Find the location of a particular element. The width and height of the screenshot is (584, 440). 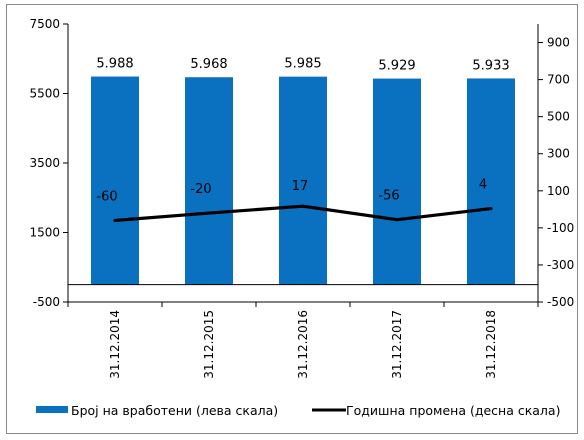

x-tick-label: 31.12.2018 is located at coordinates (491, 344).